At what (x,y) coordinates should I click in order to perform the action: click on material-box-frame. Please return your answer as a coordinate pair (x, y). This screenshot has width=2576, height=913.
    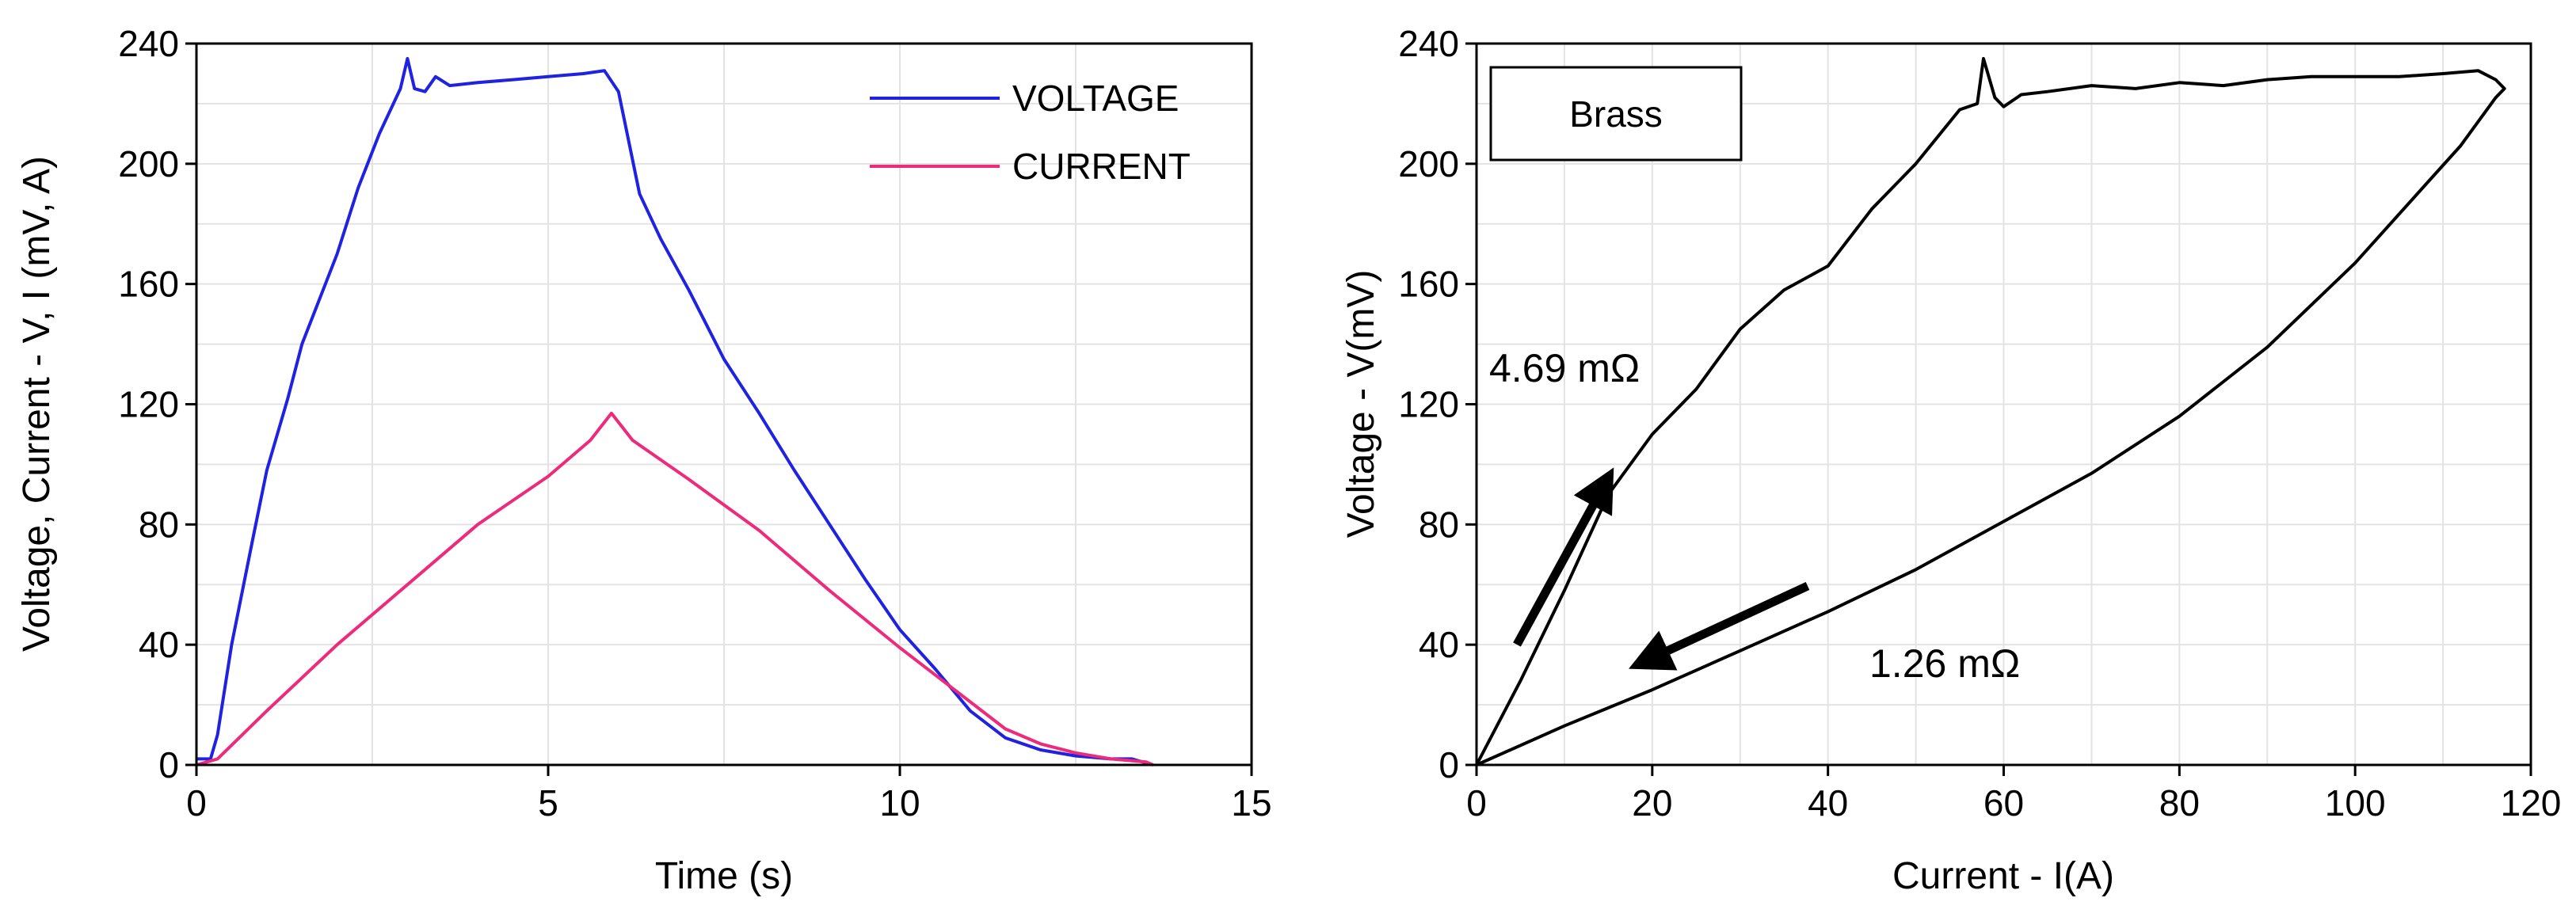
    Looking at the image, I should click on (1616, 114).